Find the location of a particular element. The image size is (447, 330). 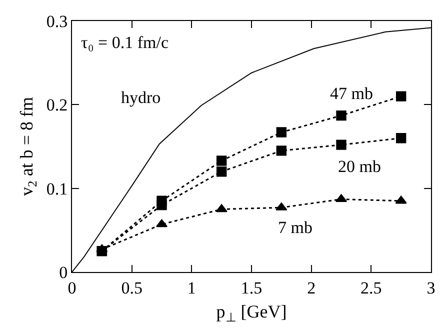

x-tick-label: 1 is located at coordinates (191, 288).